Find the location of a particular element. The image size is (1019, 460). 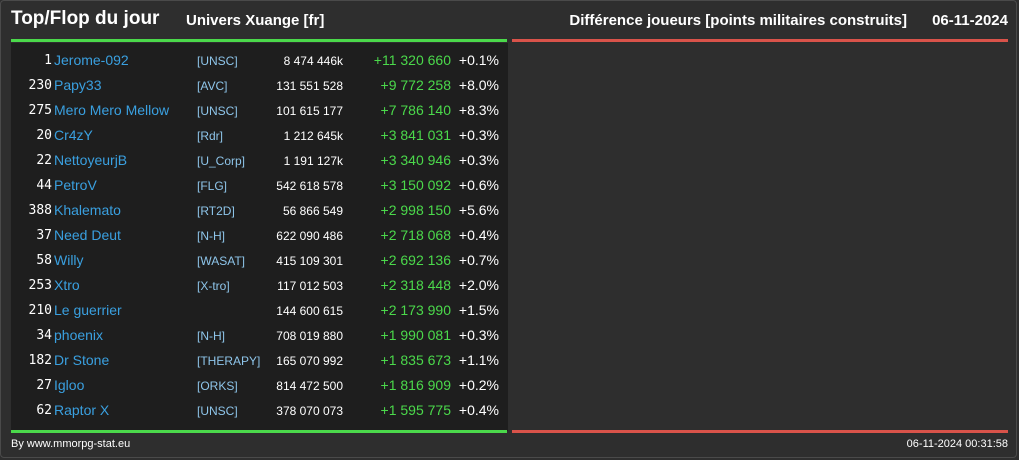

table-row: 27 Igloo [ORKS] 814 472 500 +1 816 909 +0.2% is located at coordinates (259, 388).